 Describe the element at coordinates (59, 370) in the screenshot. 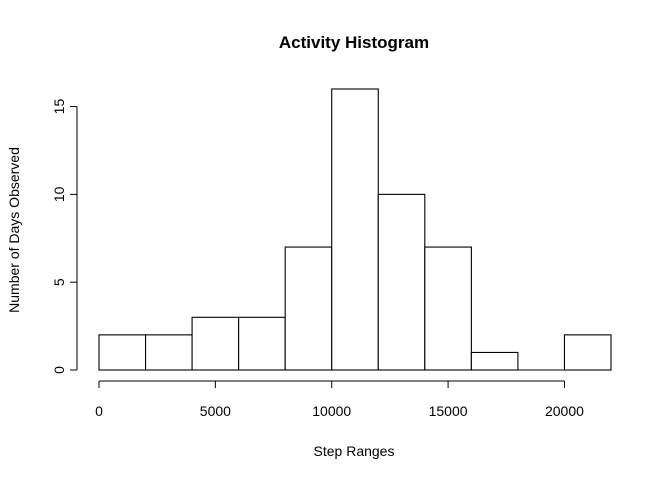

I see `y-tick-label-0: 0` at that location.